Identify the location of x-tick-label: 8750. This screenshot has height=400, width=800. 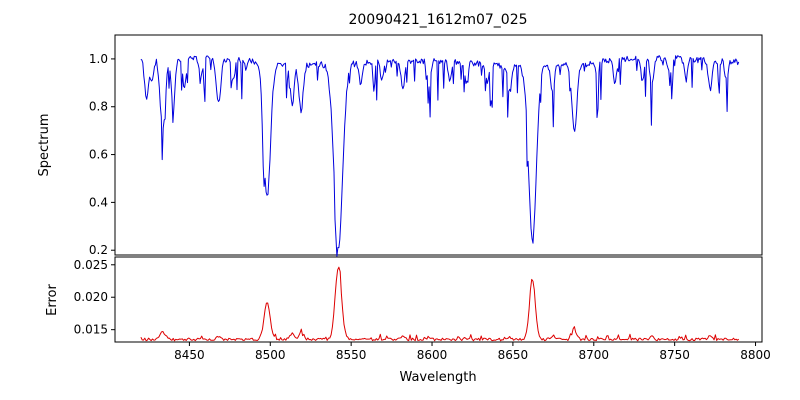
(674, 355).